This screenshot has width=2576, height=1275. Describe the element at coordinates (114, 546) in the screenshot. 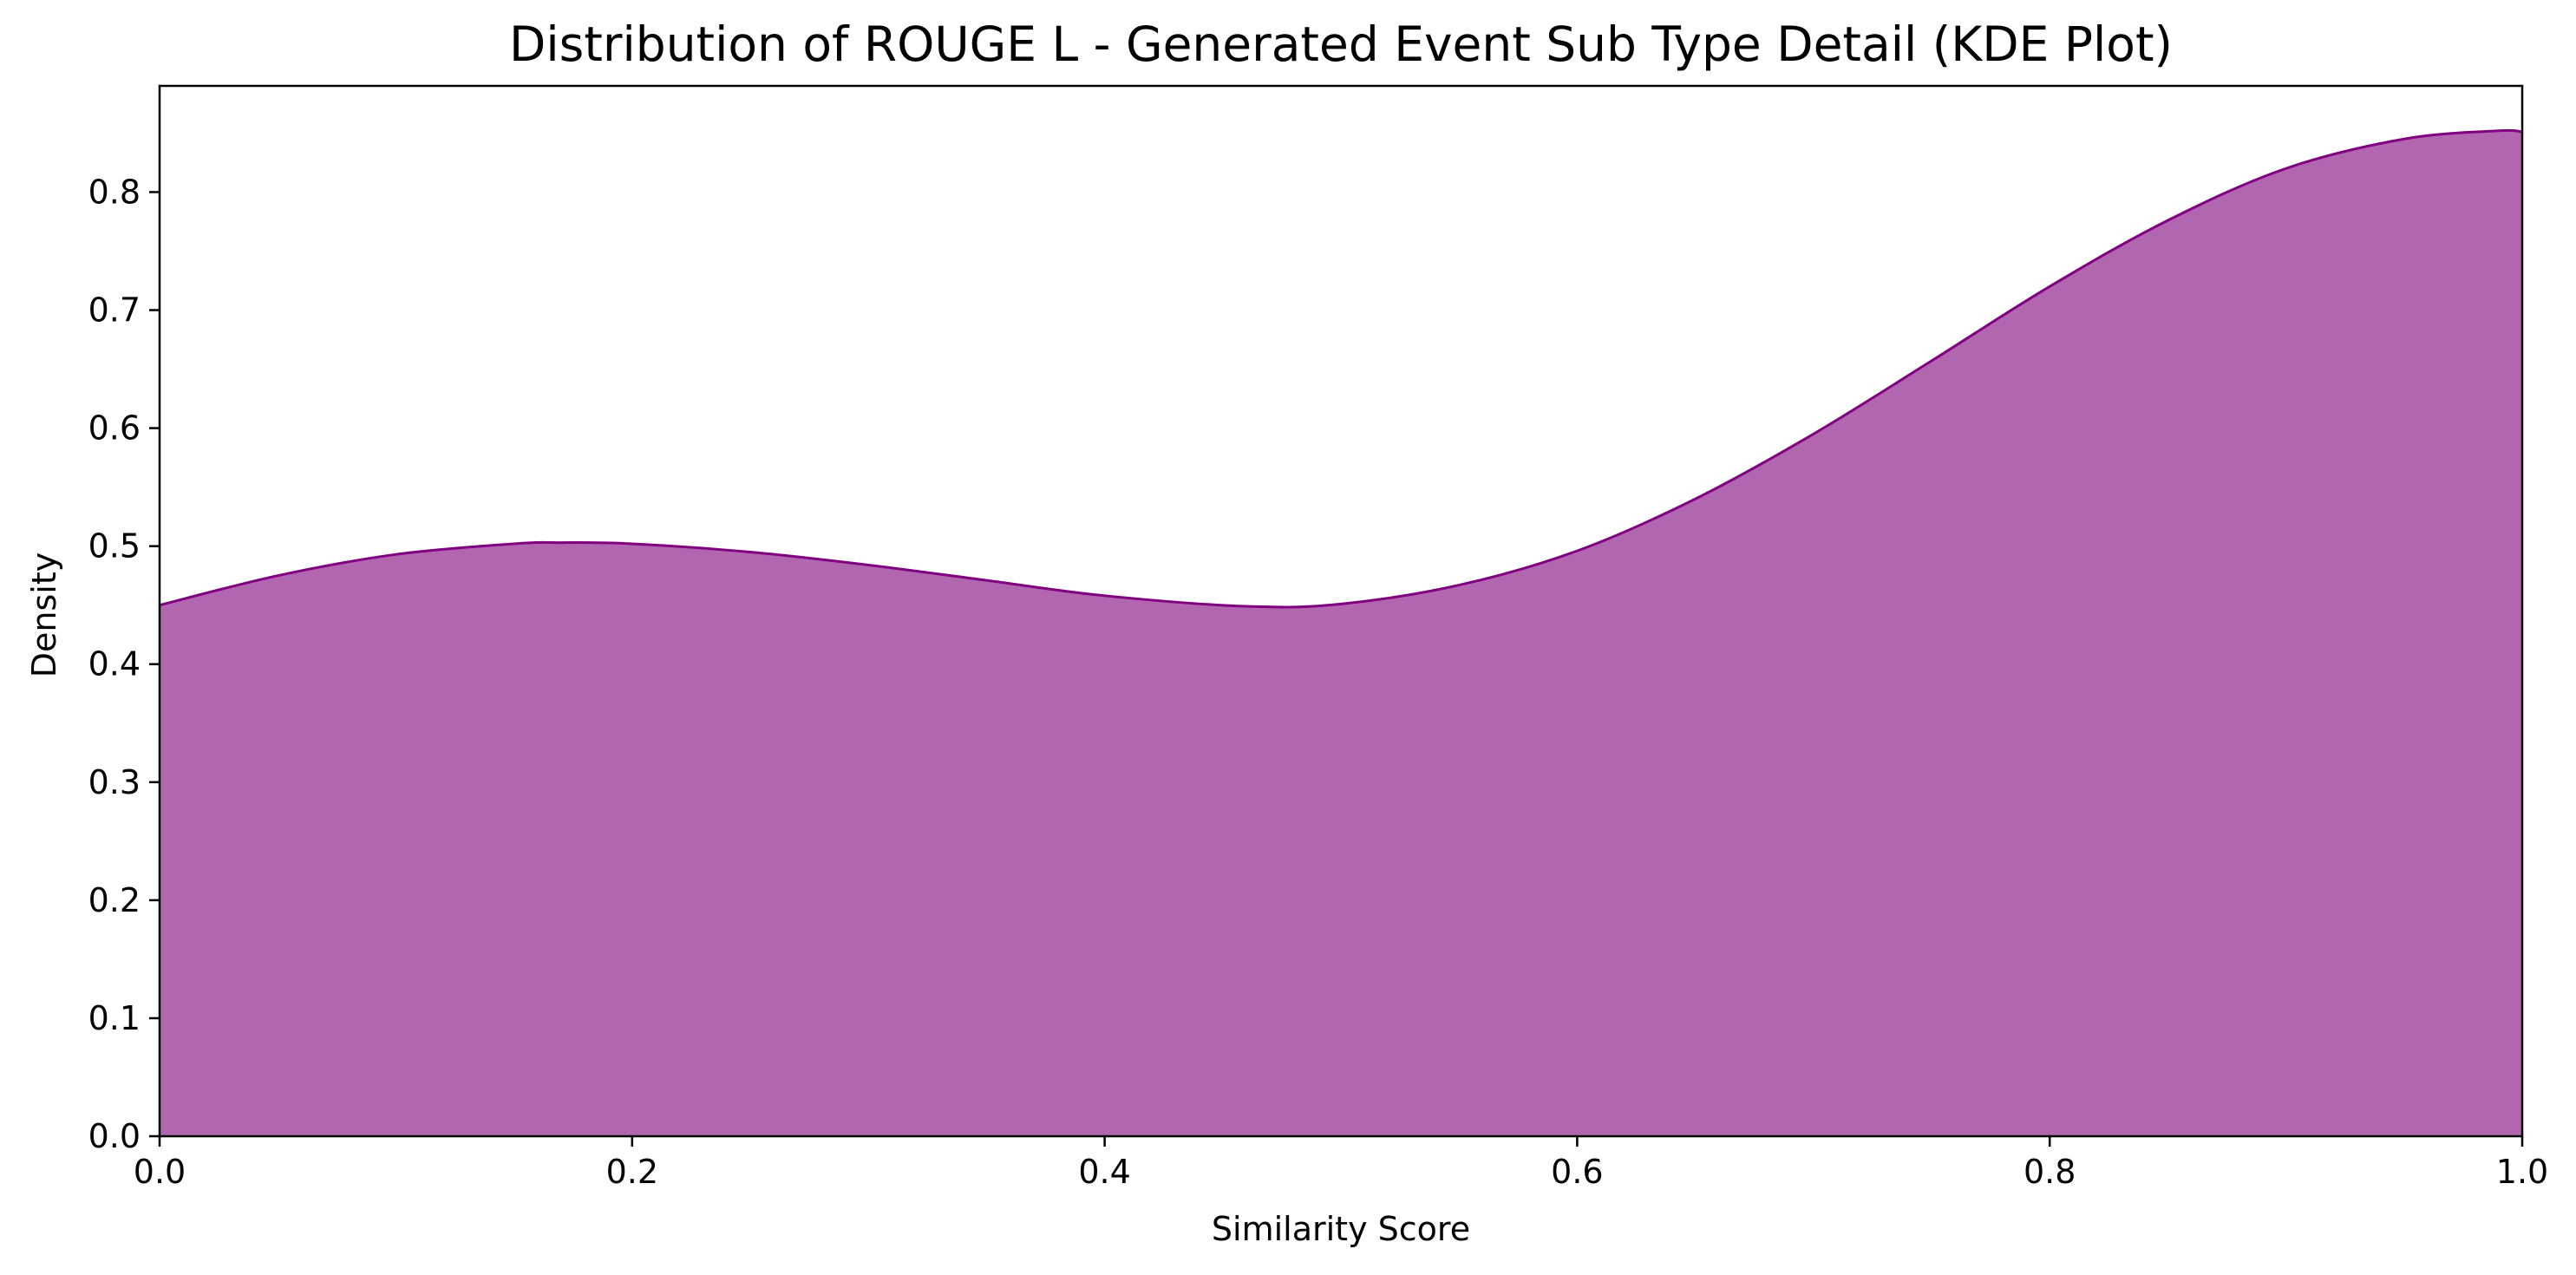

I see `y-tick-label: 0.5` at that location.